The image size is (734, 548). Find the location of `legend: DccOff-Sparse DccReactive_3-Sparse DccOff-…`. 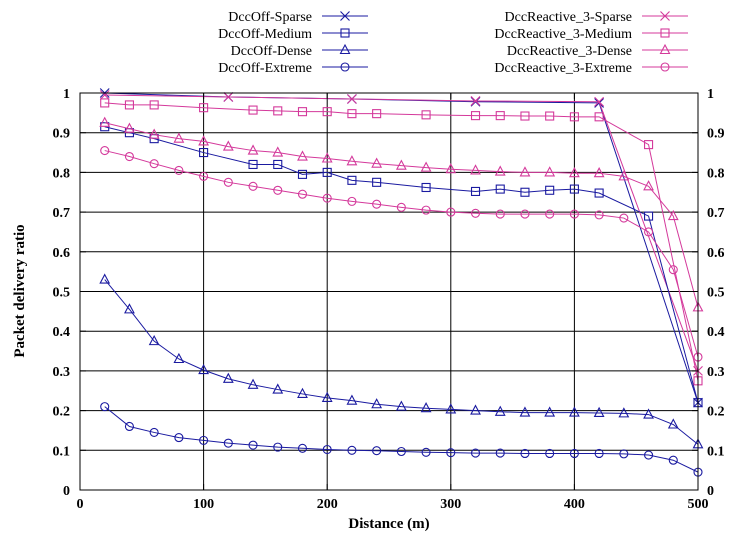

legend: DccOff-Sparse DccReactive_3-Sparse DccOff-… is located at coordinates (453, 43).